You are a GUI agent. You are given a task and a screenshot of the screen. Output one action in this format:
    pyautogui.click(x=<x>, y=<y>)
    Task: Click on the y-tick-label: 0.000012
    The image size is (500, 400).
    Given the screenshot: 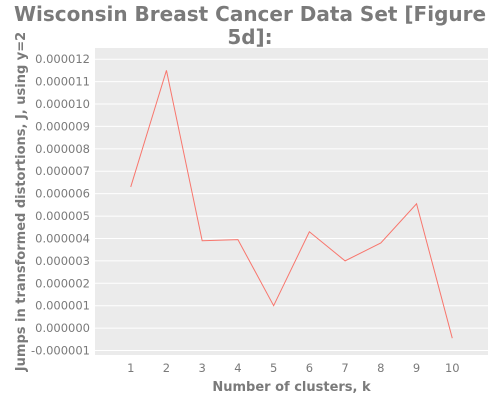 What is the action you would take?
    pyautogui.click(x=62, y=59)
    